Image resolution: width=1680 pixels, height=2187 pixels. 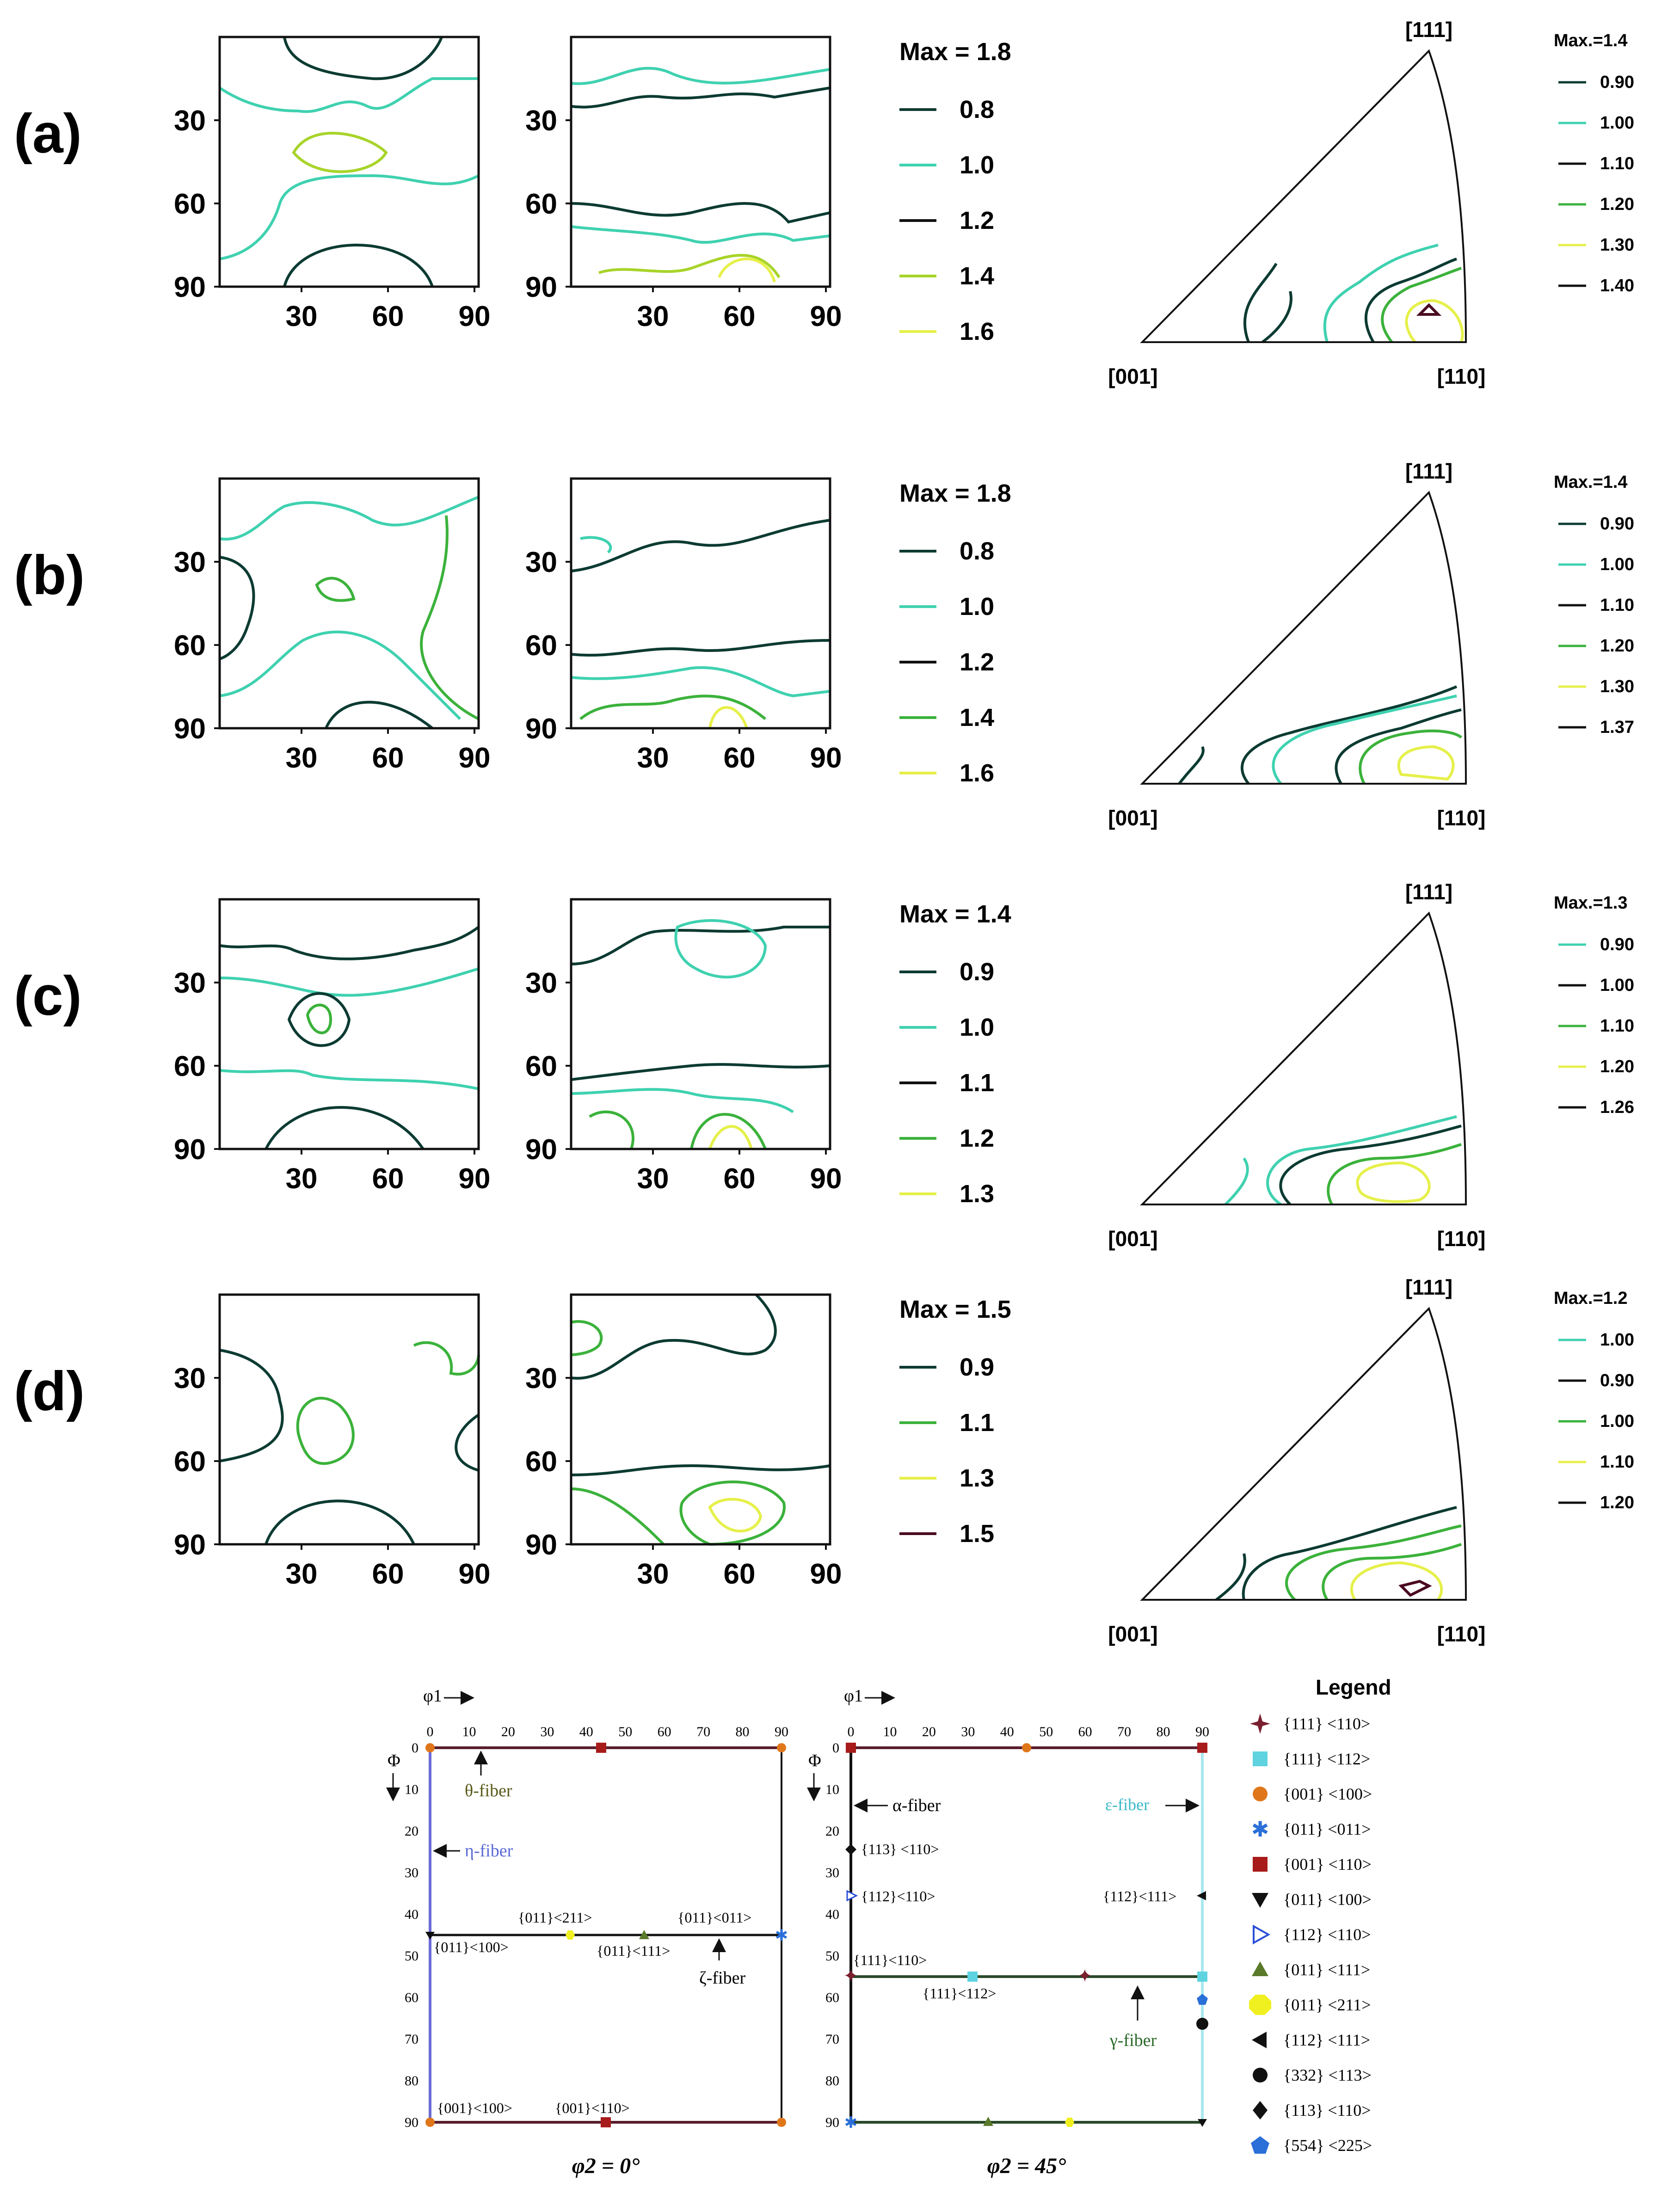 I want to click on key-x-tick: 40, so click(x=586, y=1731).